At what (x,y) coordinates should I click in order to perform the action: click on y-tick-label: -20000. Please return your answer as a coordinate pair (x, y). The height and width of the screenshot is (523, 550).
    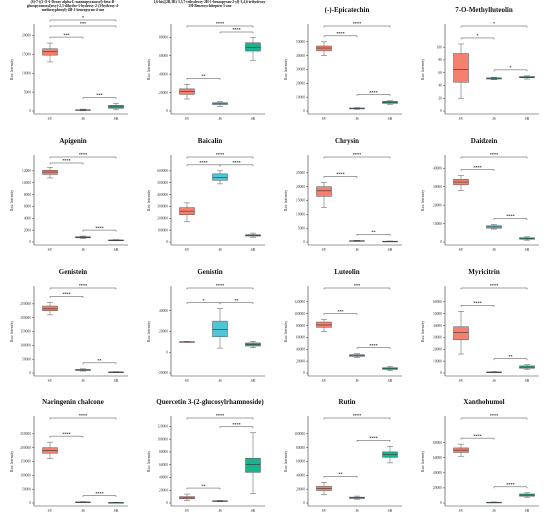
    Looking at the image, I should click on (163, 373).